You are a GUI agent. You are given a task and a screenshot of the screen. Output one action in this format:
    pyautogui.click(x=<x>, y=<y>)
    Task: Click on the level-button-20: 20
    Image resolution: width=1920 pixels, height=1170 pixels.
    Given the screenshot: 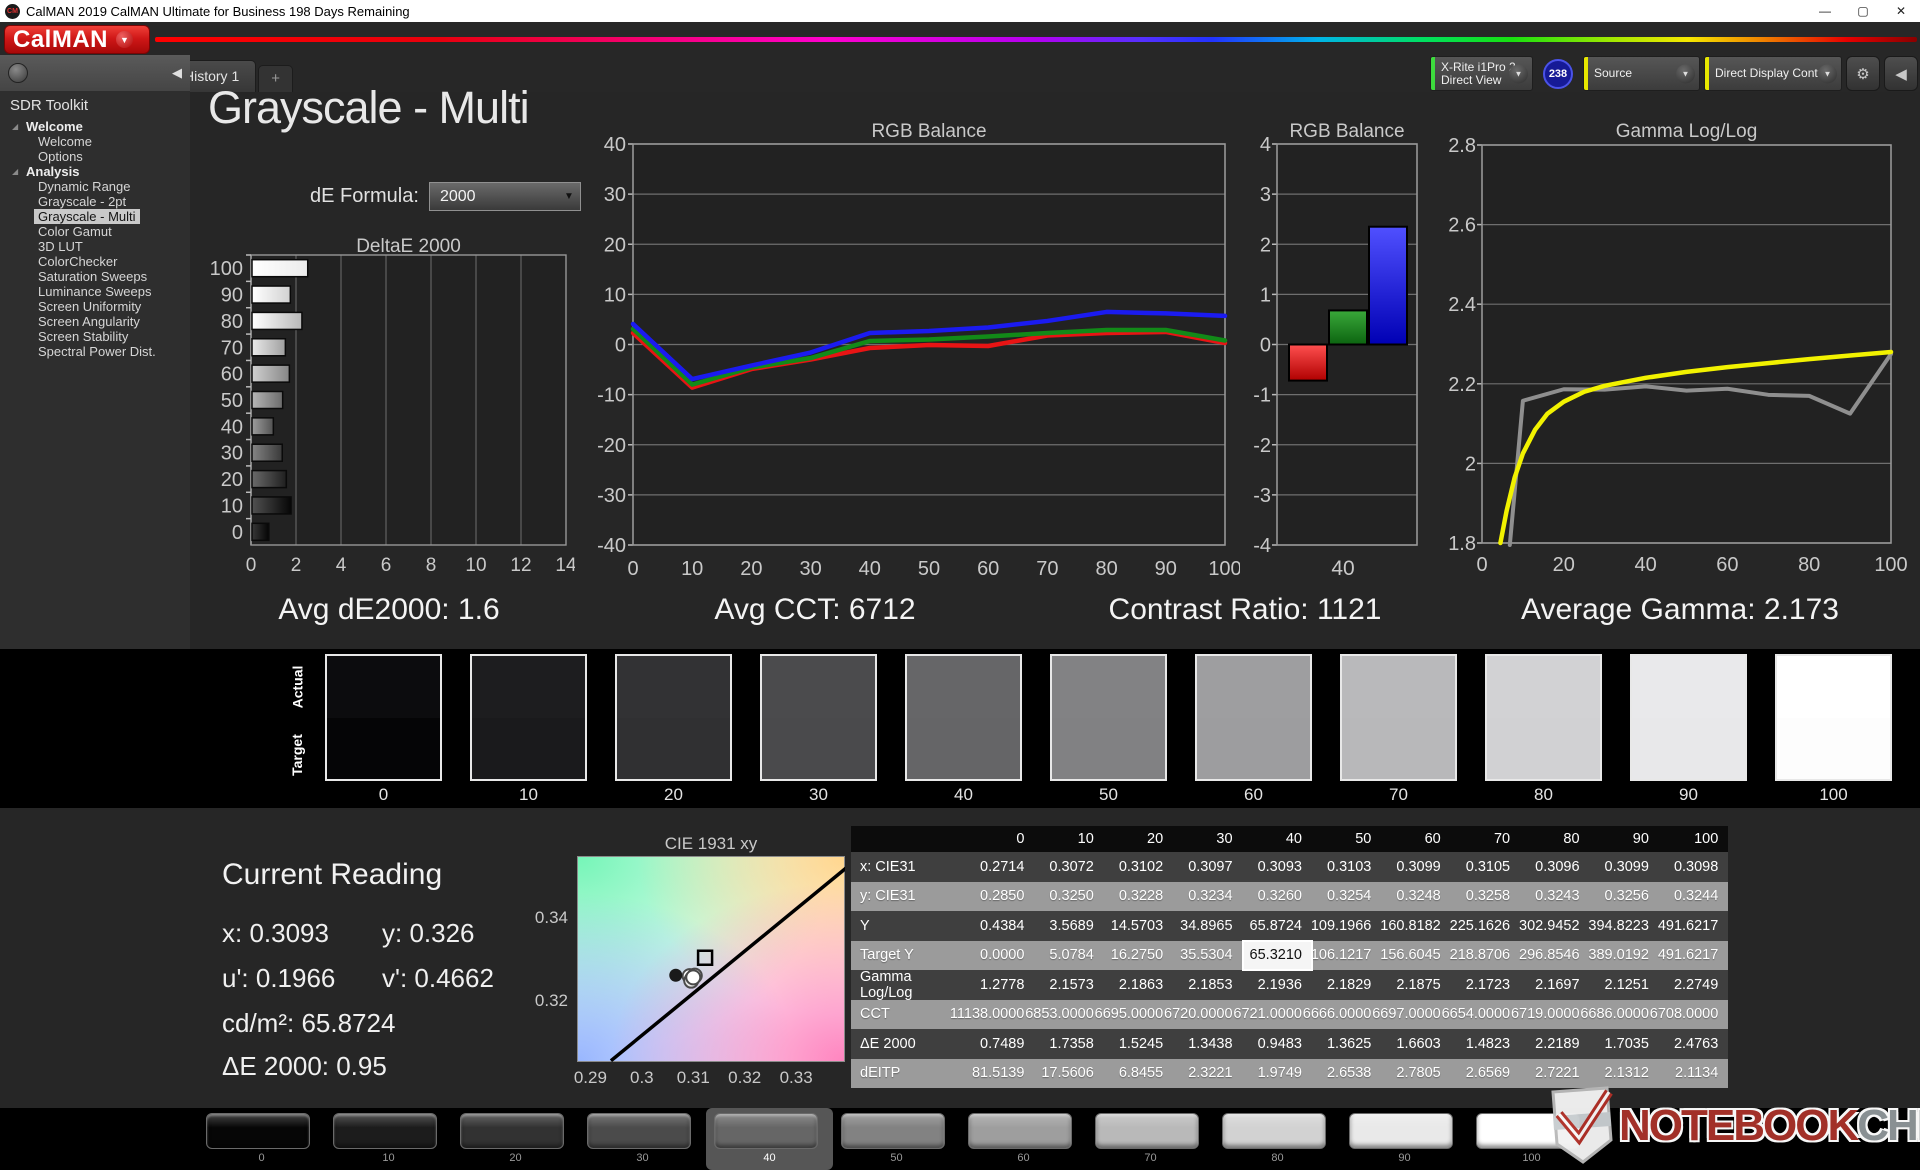 What is the action you would take?
    pyautogui.click(x=515, y=1139)
    